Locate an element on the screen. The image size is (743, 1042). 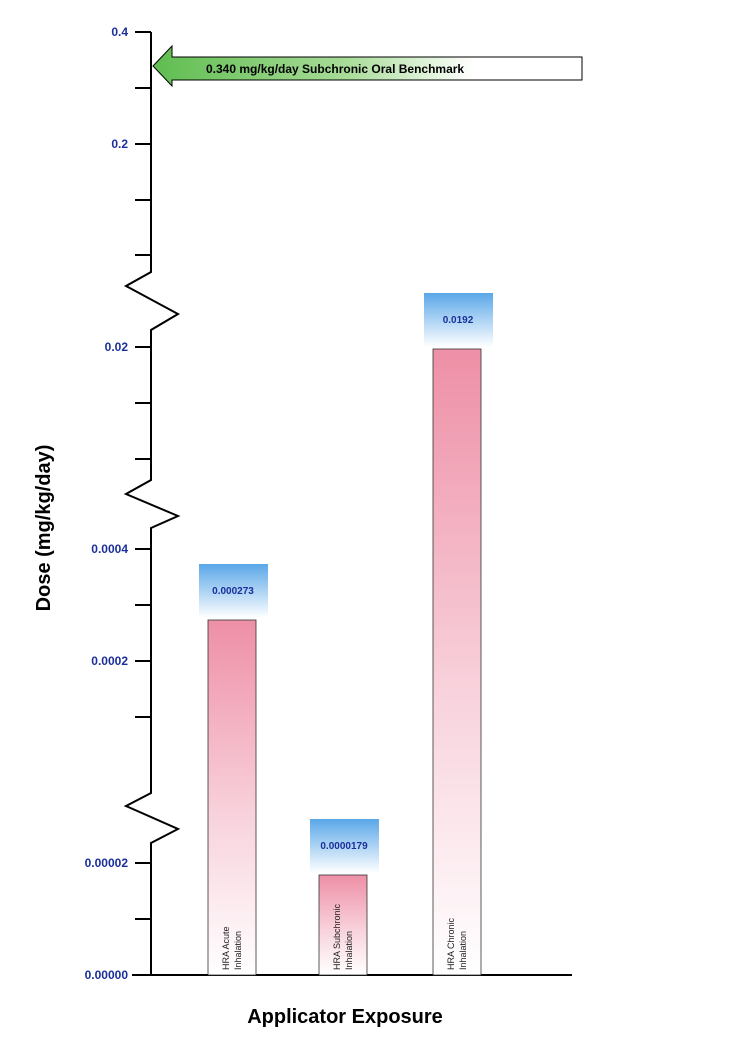
bar-value-label: 0.0000179 is located at coordinates (344, 846).